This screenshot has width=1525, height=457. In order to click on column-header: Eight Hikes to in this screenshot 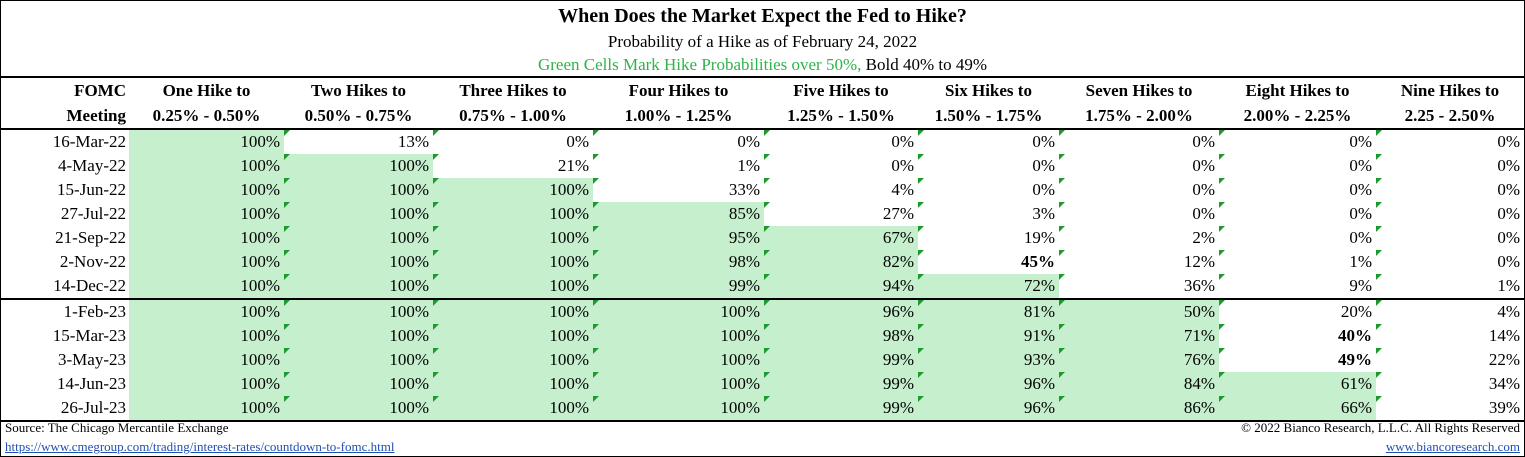, I will do `click(1297, 89)`.